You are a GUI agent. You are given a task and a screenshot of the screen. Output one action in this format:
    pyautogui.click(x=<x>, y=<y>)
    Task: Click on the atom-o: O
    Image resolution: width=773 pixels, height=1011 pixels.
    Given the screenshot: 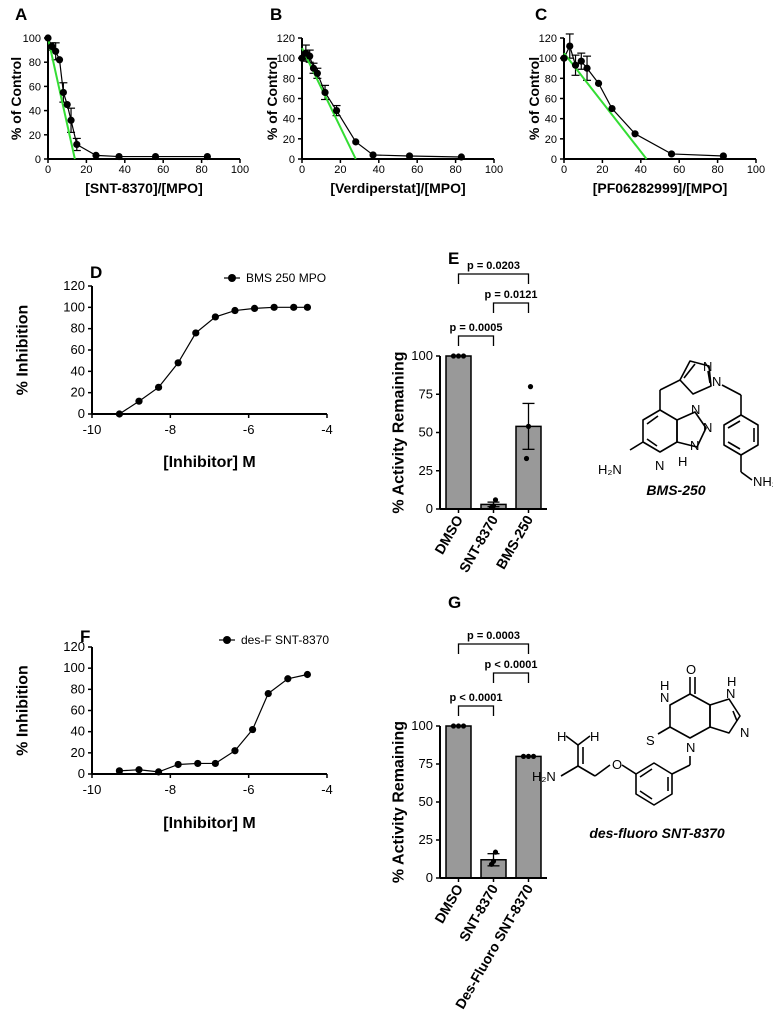 What is the action you would take?
    pyautogui.click(x=617, y=764)
    